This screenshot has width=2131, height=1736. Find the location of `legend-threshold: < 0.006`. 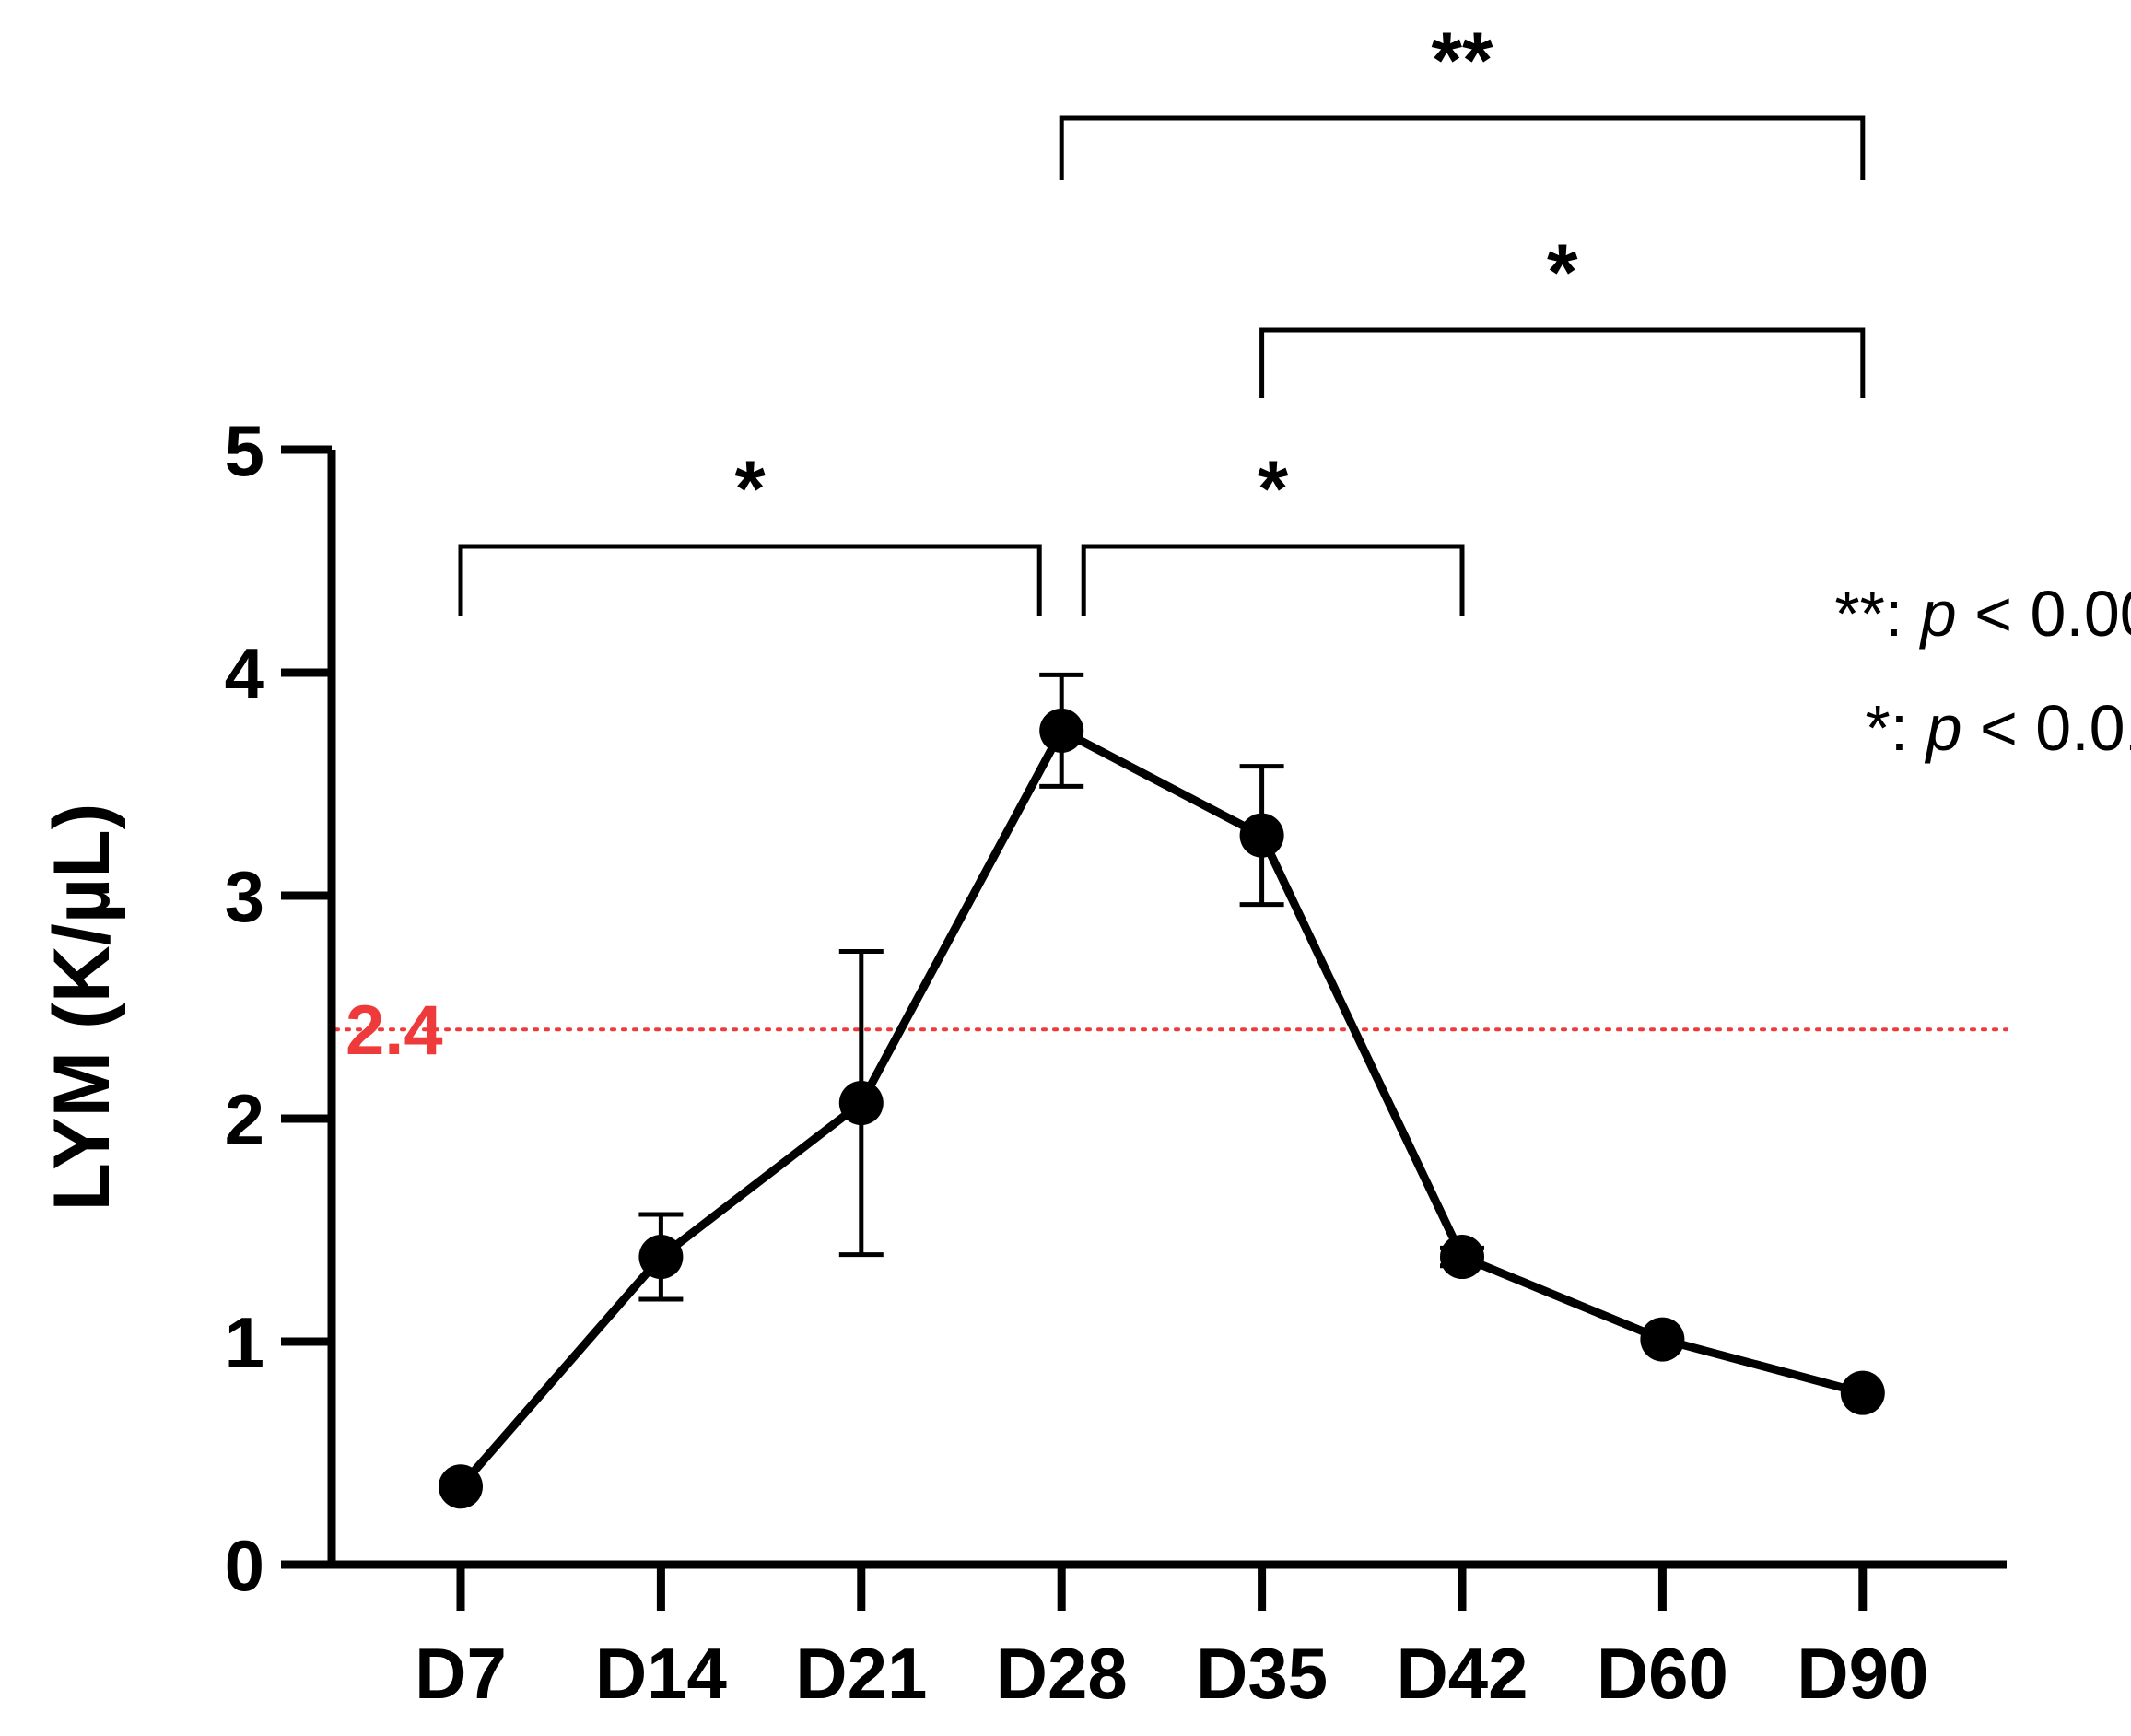

legend-threshold: < 0.006 is located at coordinates (2044, 614).